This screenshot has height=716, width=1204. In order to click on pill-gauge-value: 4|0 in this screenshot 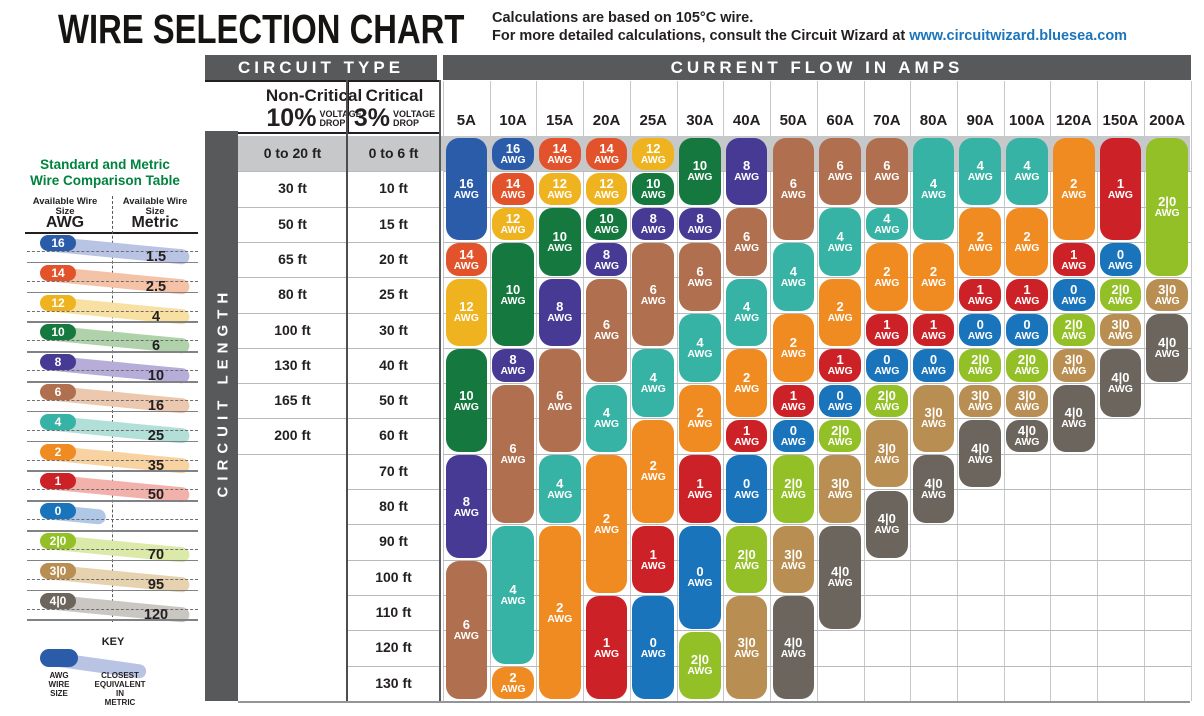, I will do `click(1167, 342)`.